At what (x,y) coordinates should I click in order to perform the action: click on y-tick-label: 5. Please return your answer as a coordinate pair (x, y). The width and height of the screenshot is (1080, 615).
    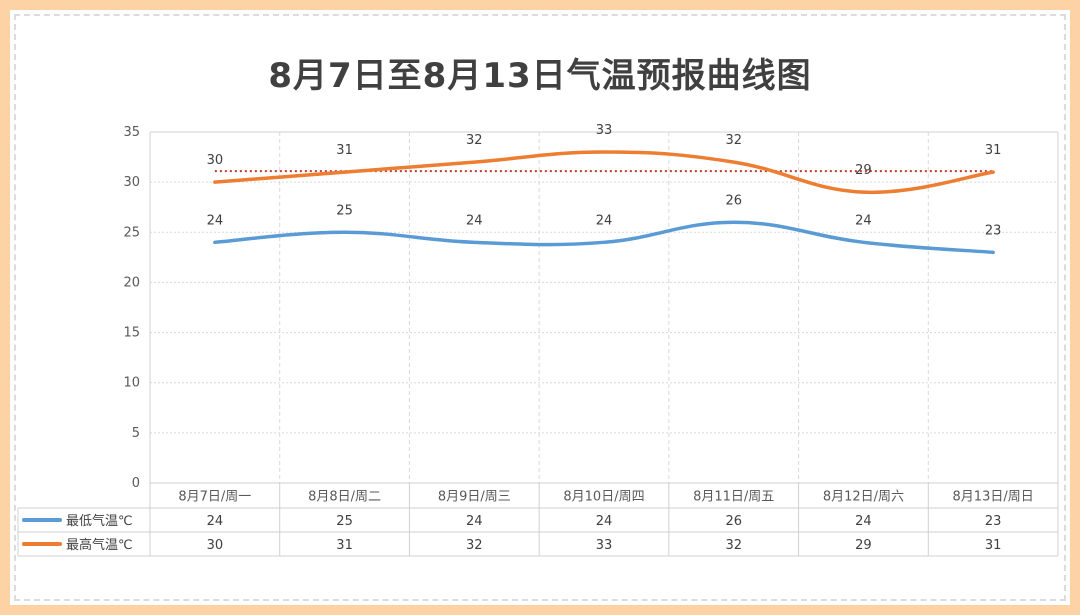
    Looking at the image, I should click on (136, 433).